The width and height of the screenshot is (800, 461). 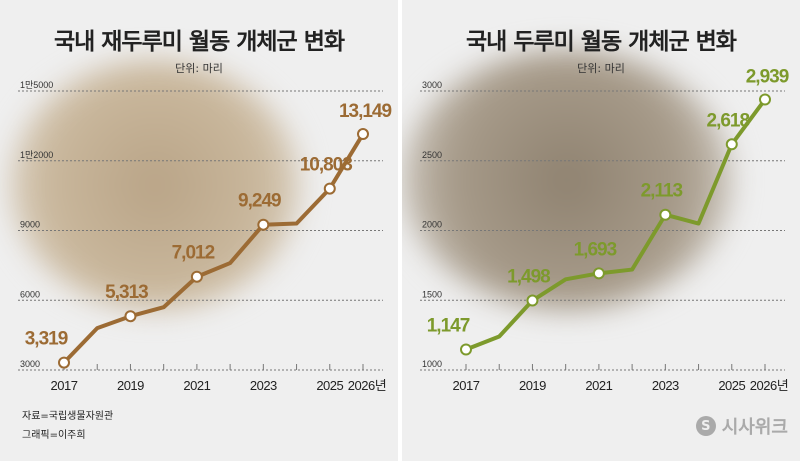 I want to click on data-label: 9,249, so click(x=259, y=201).